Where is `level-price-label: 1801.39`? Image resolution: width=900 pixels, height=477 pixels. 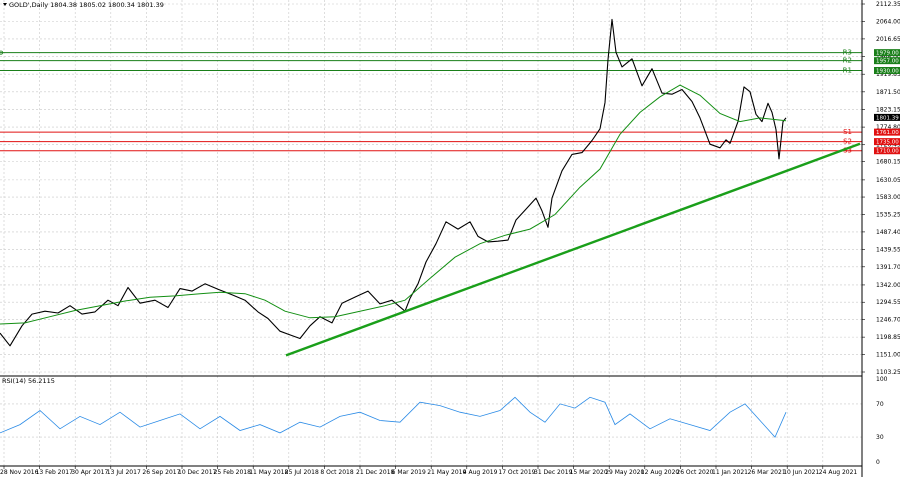
level-price-label: 1801.39 is located at coordinates (887, 118).